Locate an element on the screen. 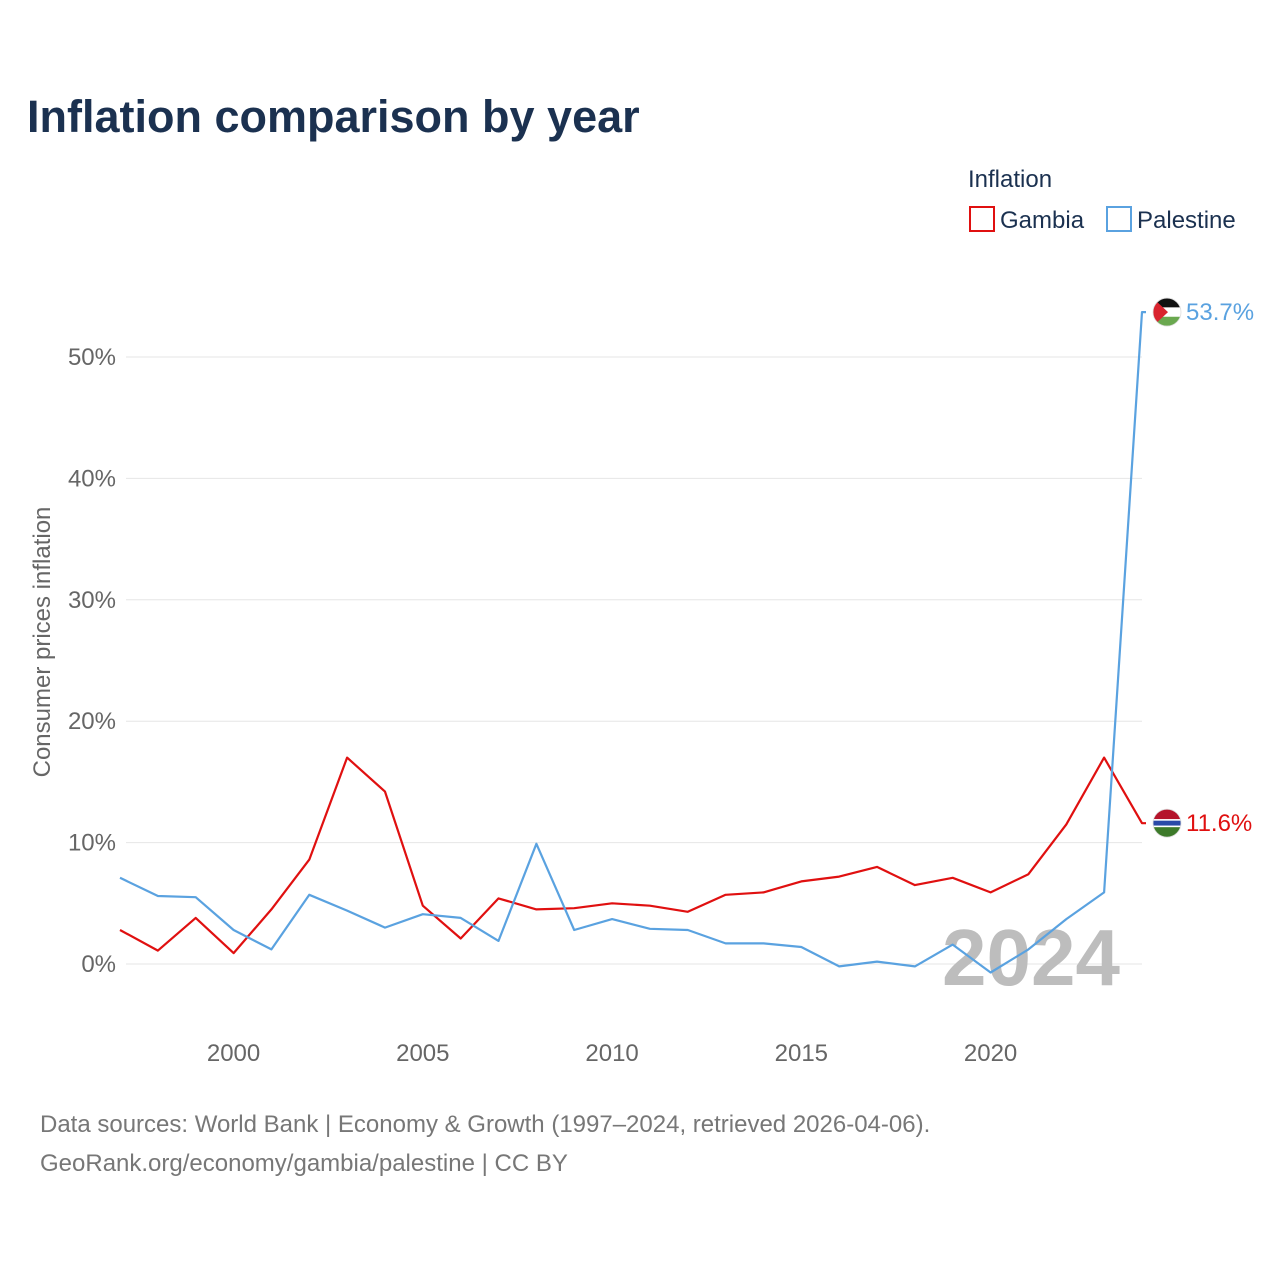 The width and height of the screenshot is (1280, 1280). legend-label-gambia: Gambia is located at coordinates (1042, 220).